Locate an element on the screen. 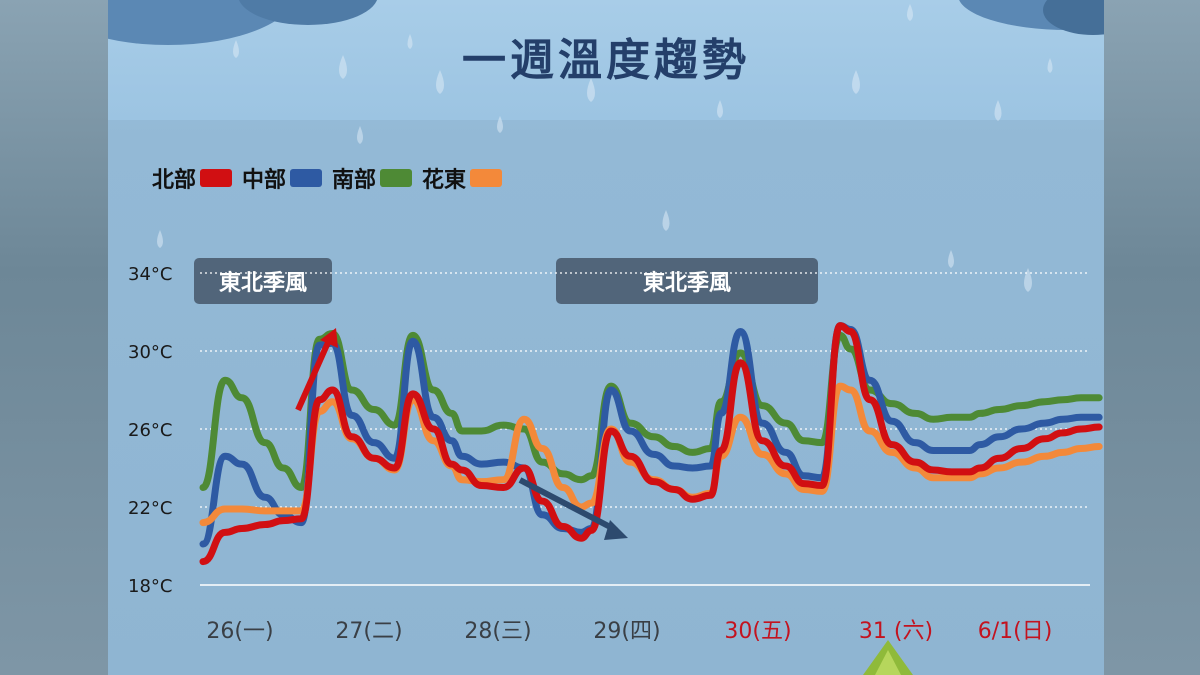  rising-arrow-icon is located at coordinates (314, 374).